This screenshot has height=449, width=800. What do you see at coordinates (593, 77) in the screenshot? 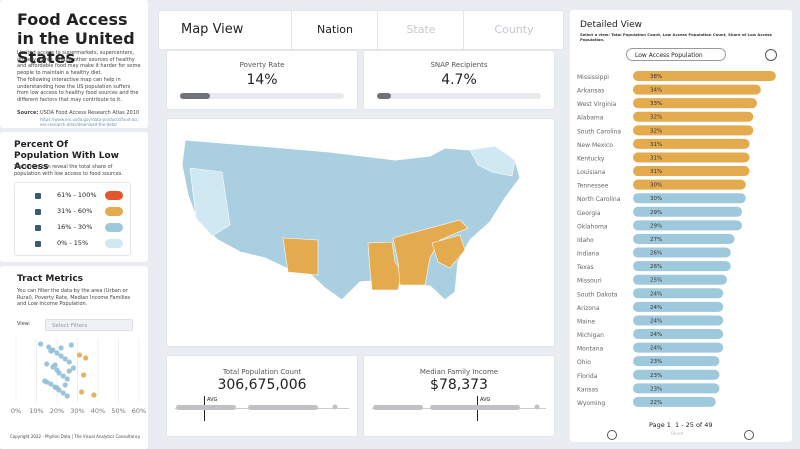
I see `state-label: Mississippi` at bounding box center [593, 77].